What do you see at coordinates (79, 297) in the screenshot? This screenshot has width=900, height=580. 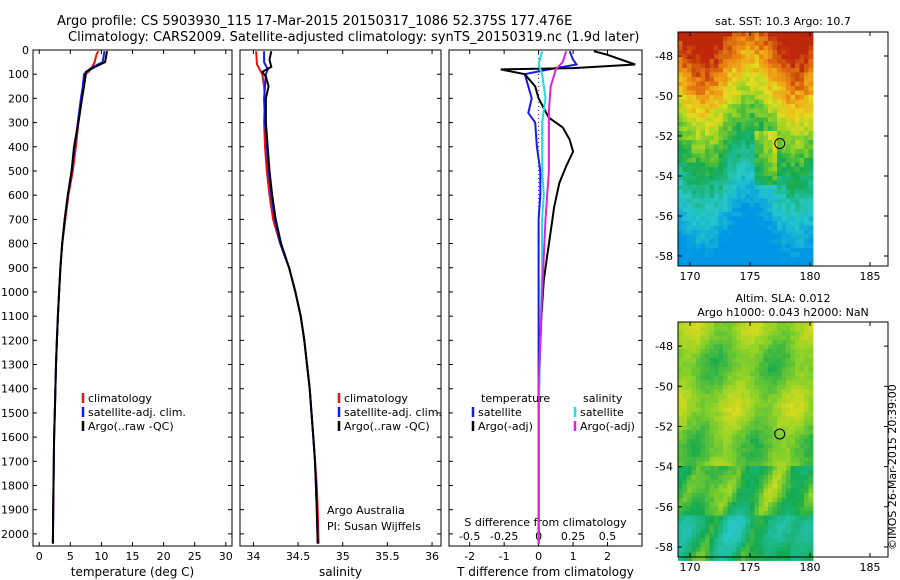 I see `temperature-series-argo-raw-qc-` at bounding box center [79, 297].